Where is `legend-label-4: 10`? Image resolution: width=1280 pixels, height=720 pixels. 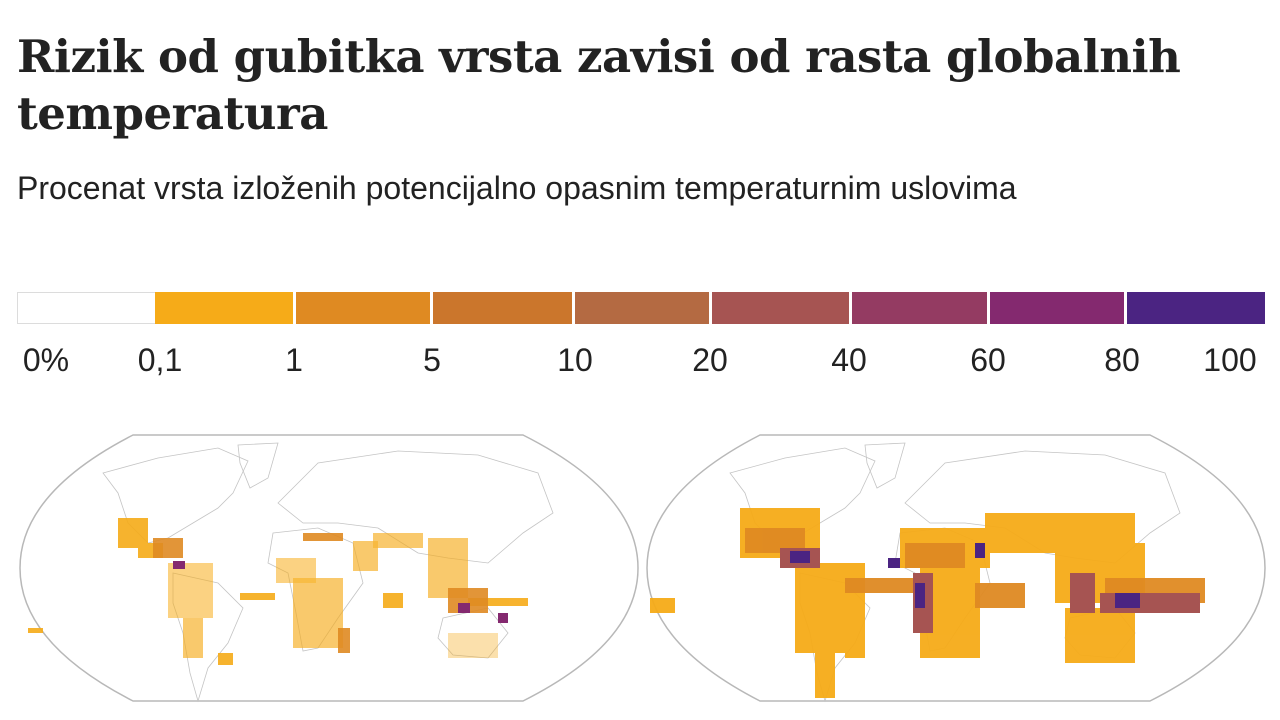
legend-label-4: 10 is located at coordinates (575, 360).